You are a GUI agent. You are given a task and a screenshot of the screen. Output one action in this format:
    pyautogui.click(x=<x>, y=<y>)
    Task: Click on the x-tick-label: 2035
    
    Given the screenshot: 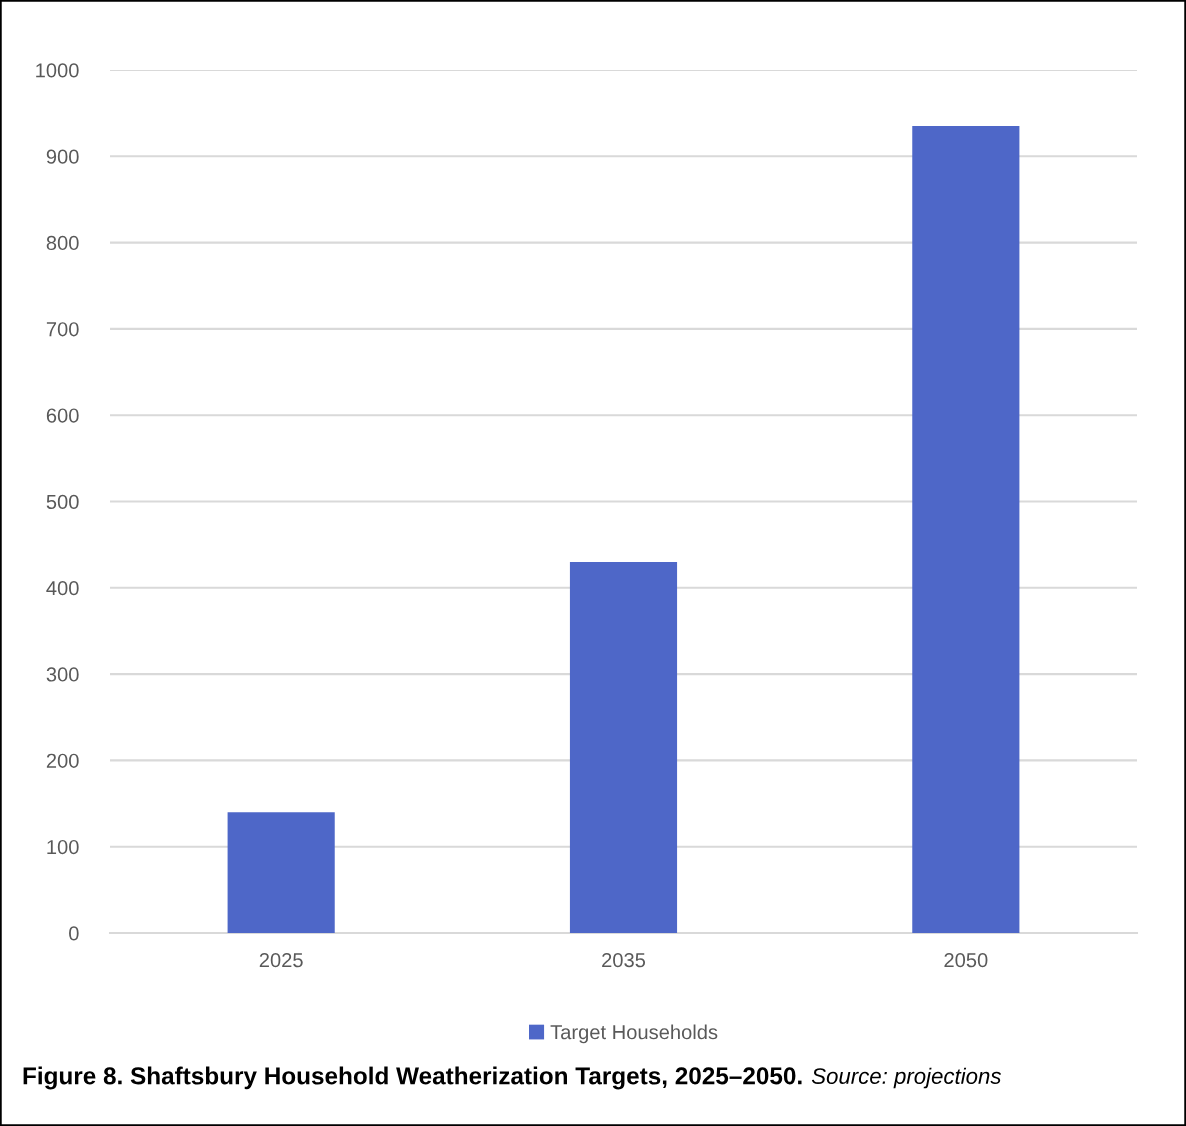 What is the action you would take?
    pyautogui.click(x=624, y=960)
    